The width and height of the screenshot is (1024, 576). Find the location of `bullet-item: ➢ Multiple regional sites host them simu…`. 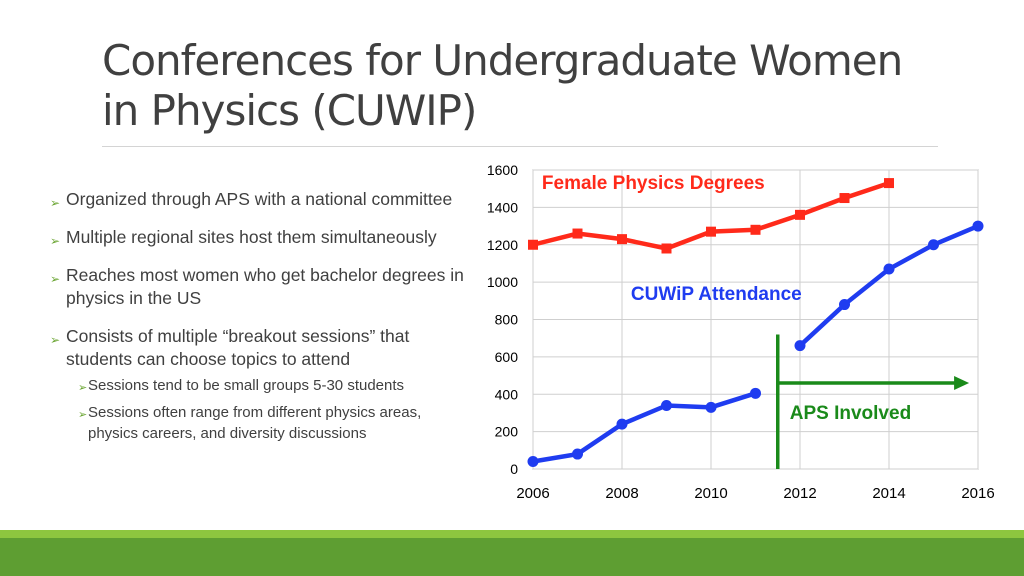

bullet-item: ➢ Multiple regional sites host them simu… is located at coordinates (260, 237).